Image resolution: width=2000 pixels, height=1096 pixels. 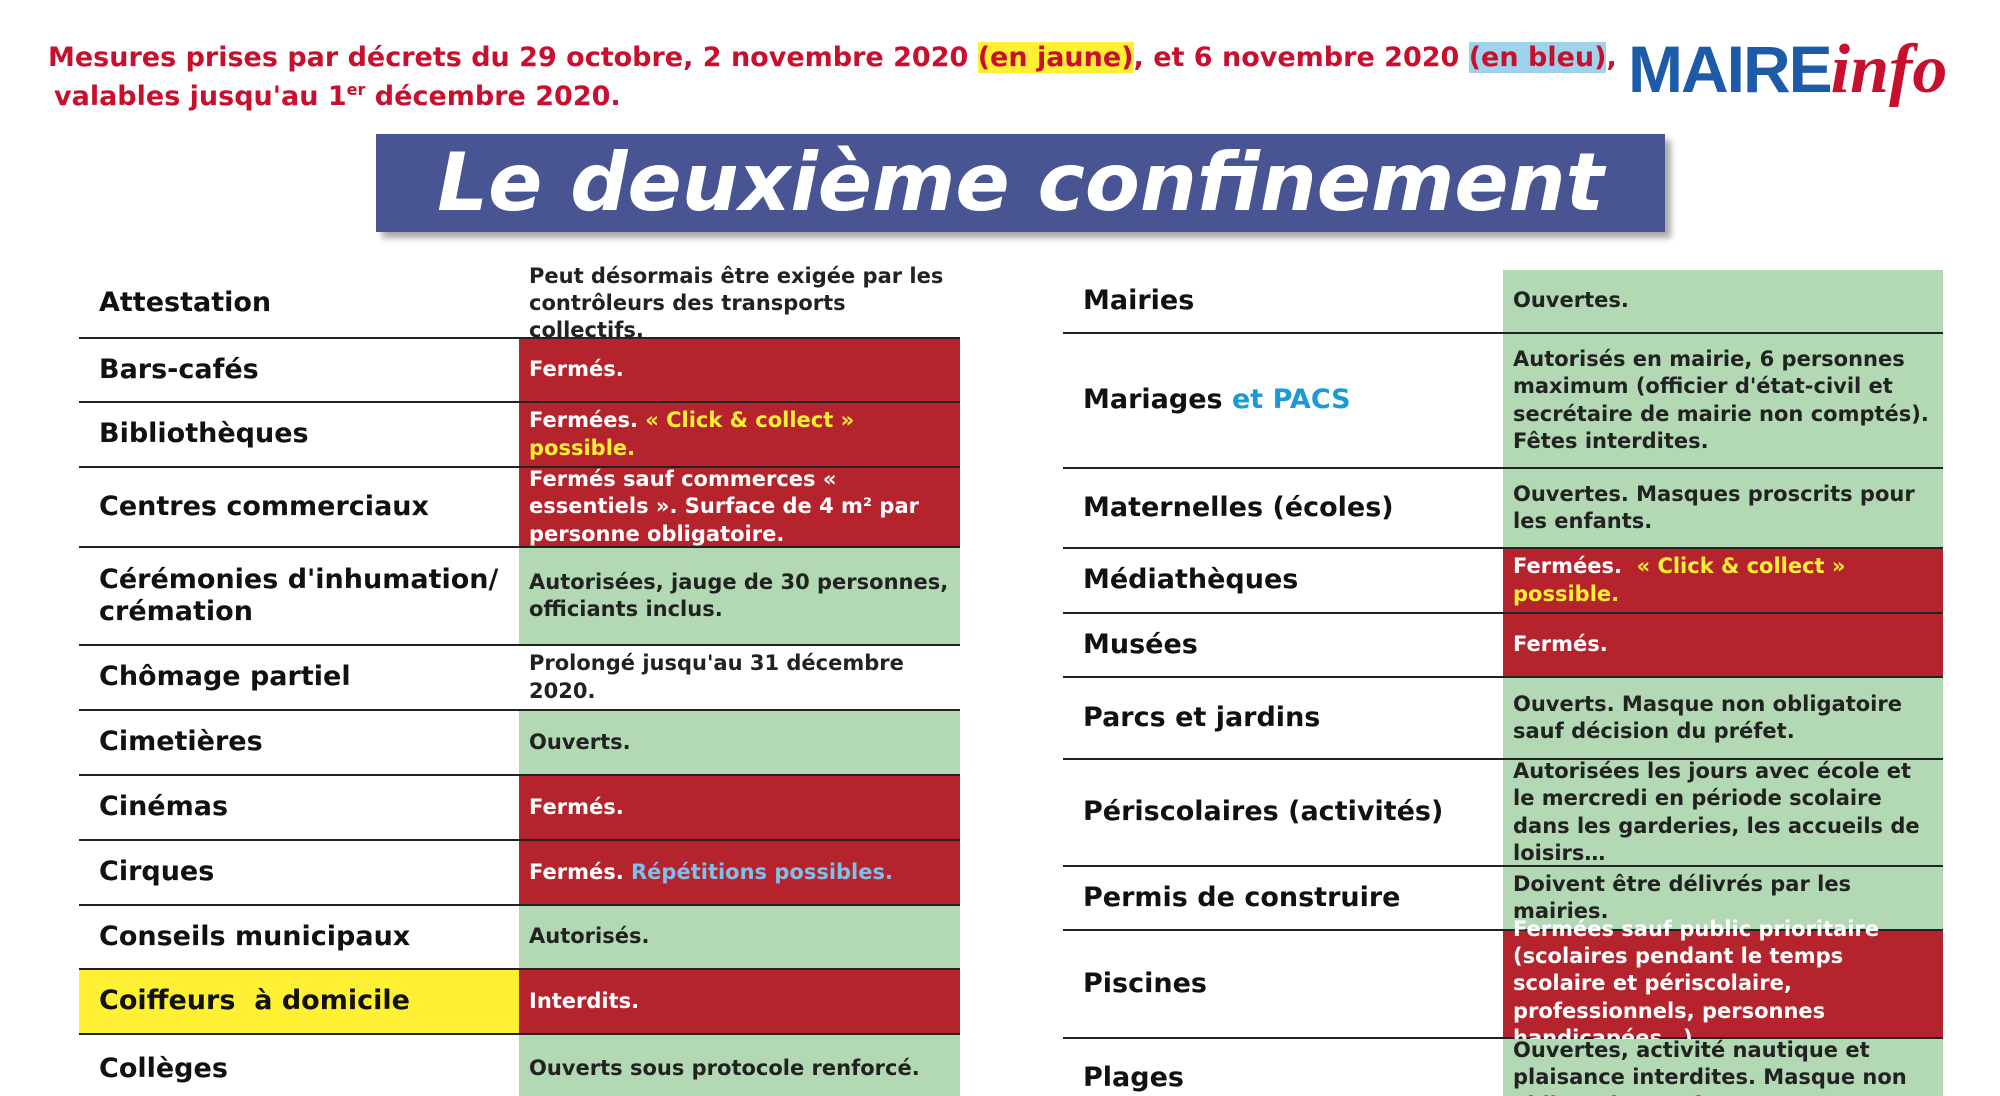 I want to click on text-segment: Piscines, so click(x=1145, y=983).